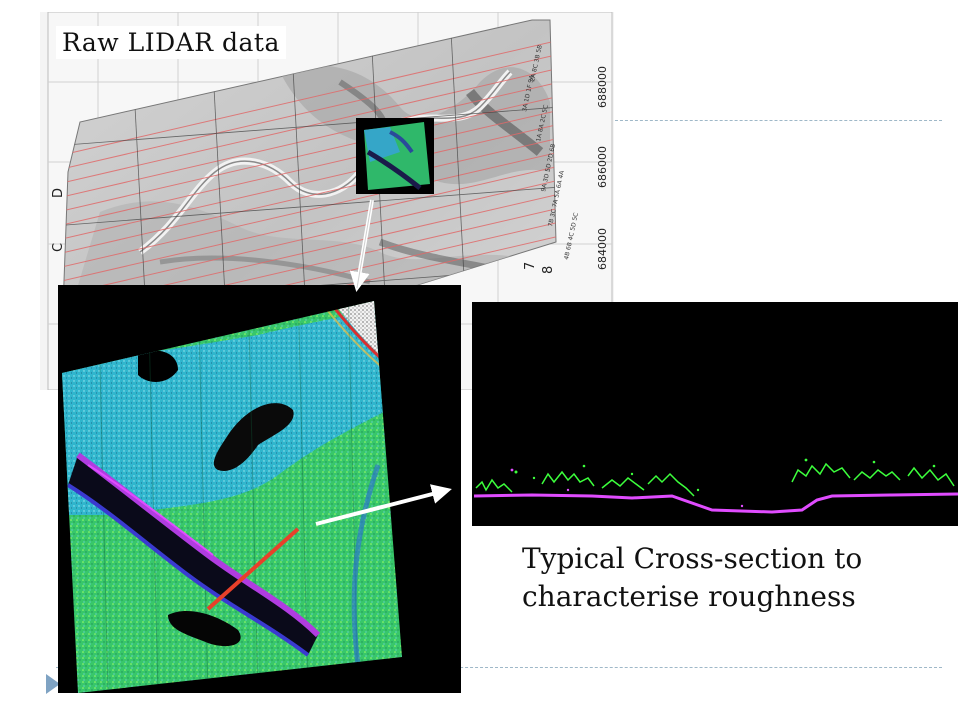 The width and height of the screenshot is (960, 720). I want to click on row-letter: D, so click(58, 193).